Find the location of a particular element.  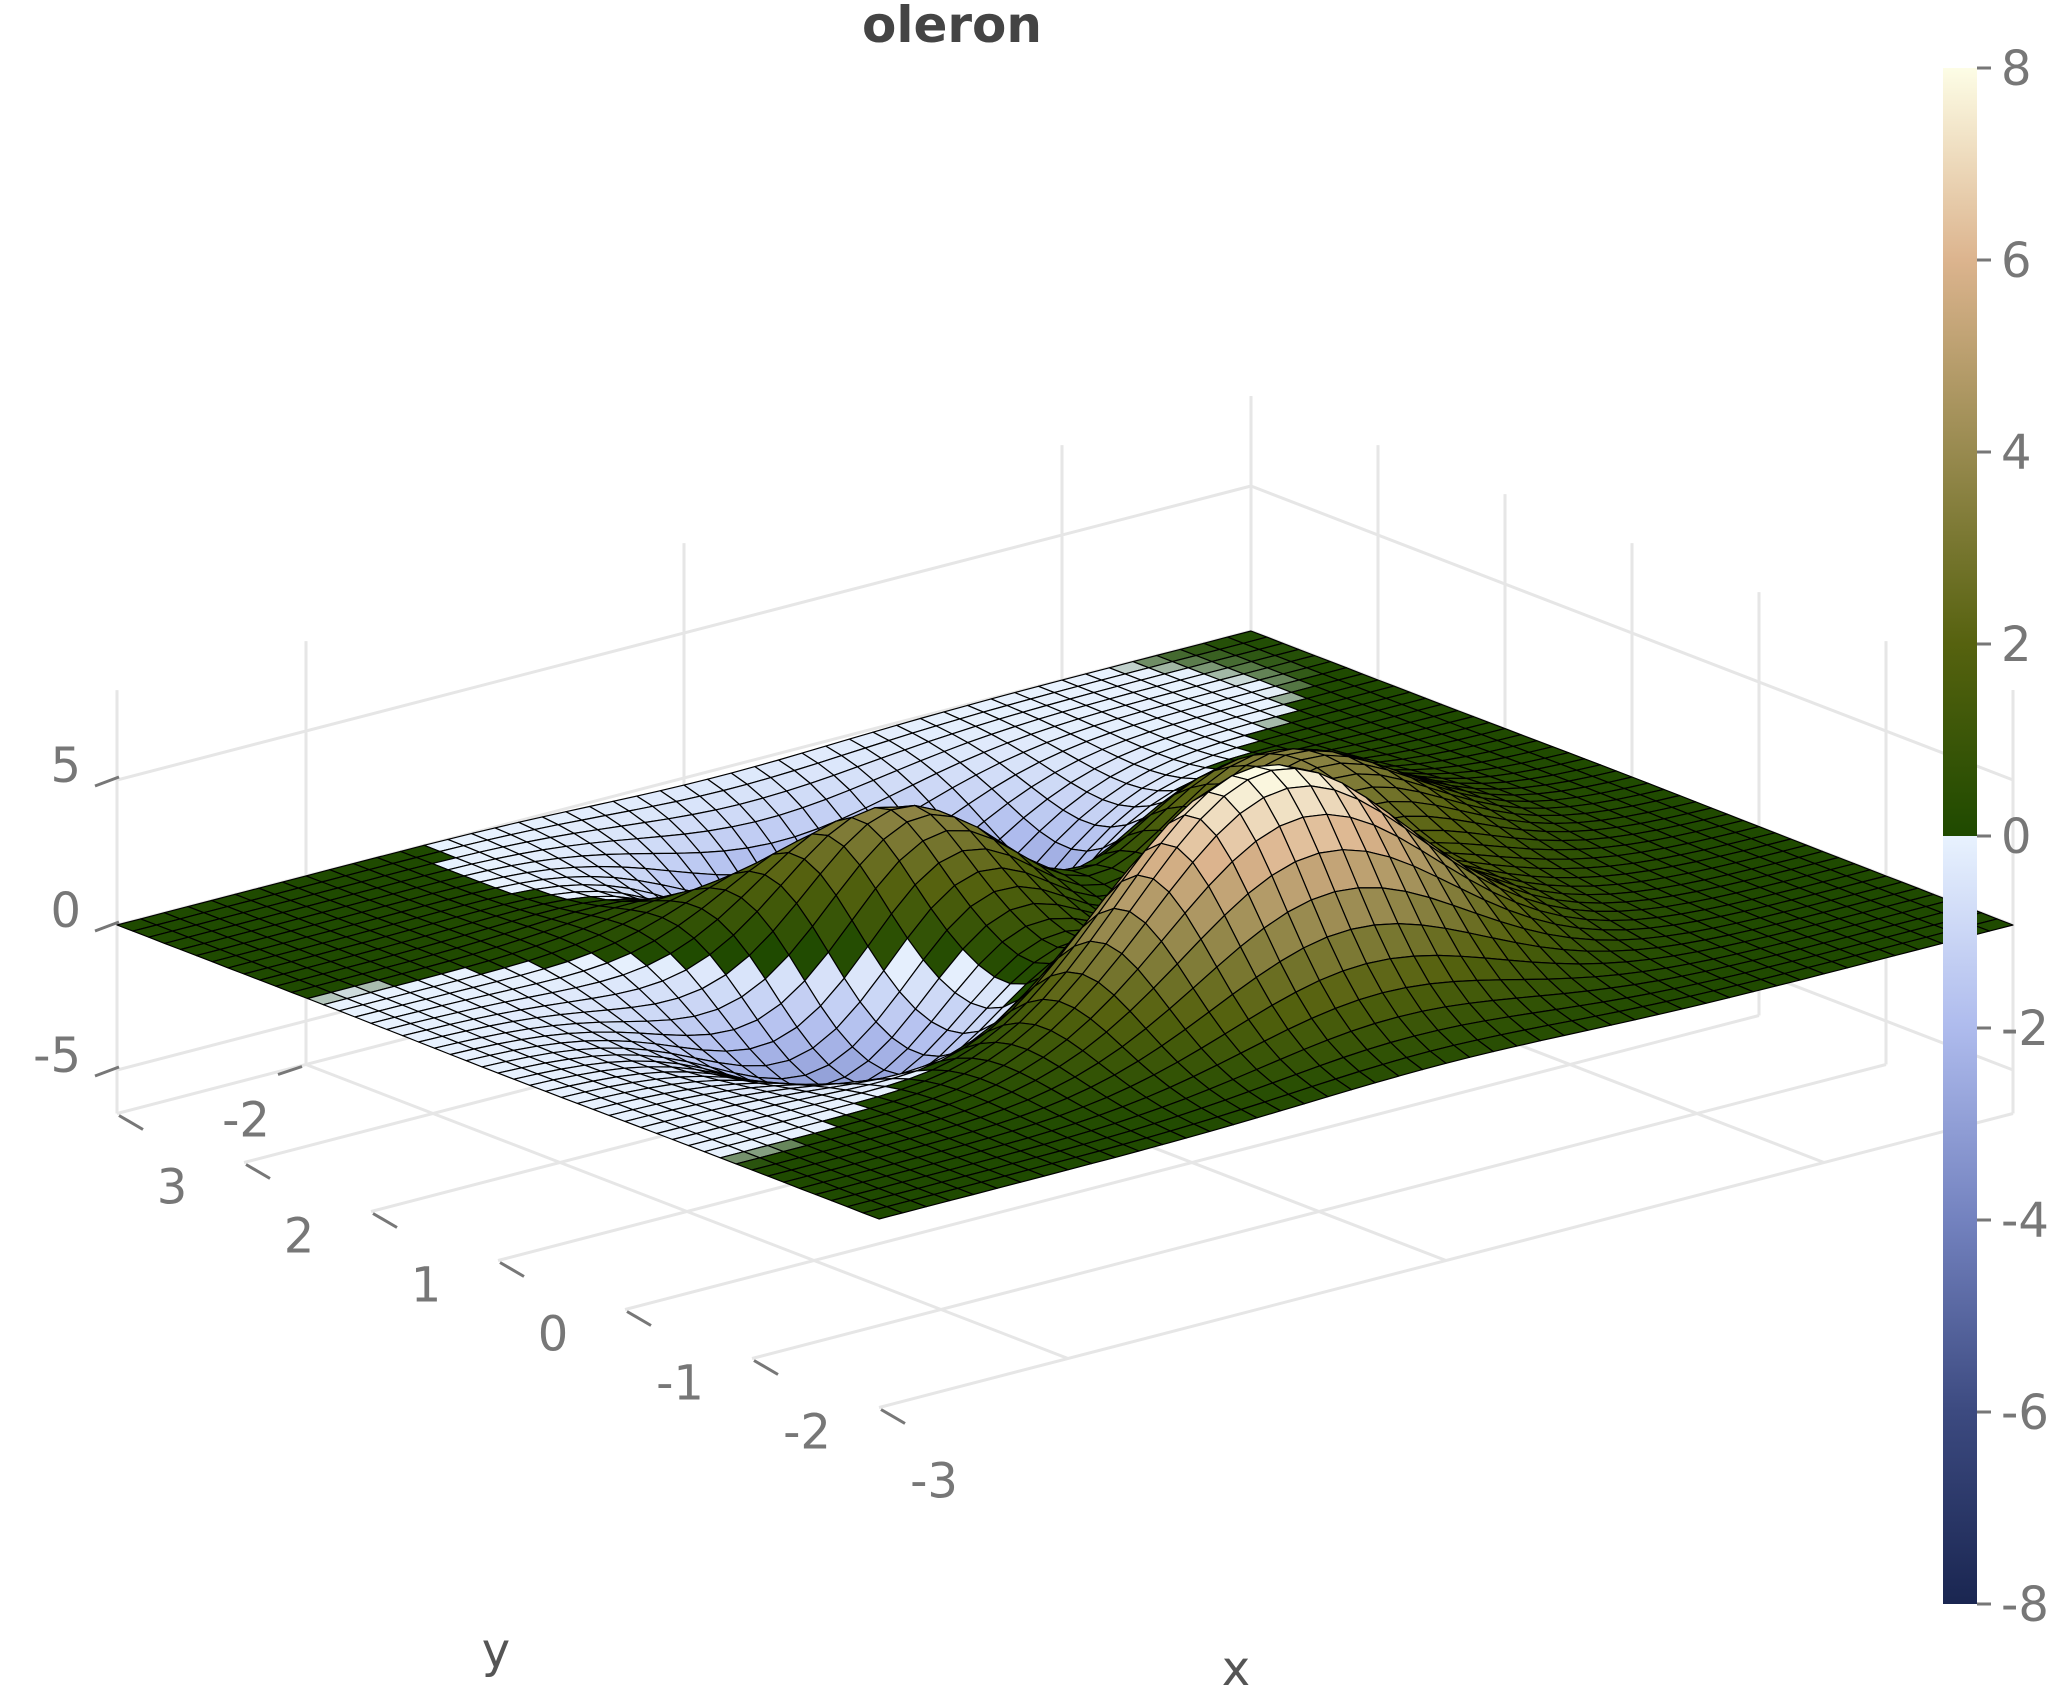

colorbar: 8 6 4 2 0 -2 -4 -6 -8 is located at coordinates (1996, 837).